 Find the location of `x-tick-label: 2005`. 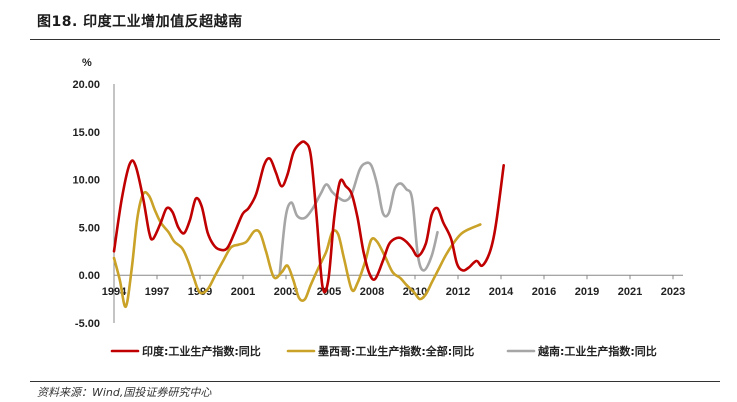

x-tick-label: 2005 is located at coordinates (329, 292).